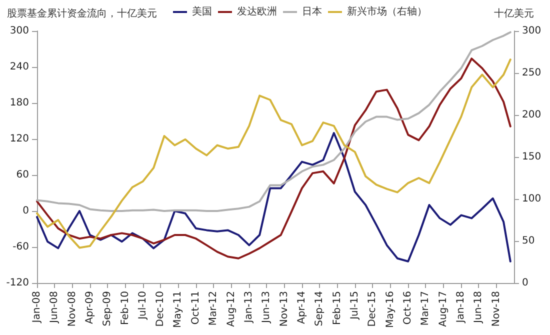 This screenshot has width=550, height=335. Describe the element at coordinates (266, 307) in the screenshot. I see `x-tick-label: Jun-13` at that location.